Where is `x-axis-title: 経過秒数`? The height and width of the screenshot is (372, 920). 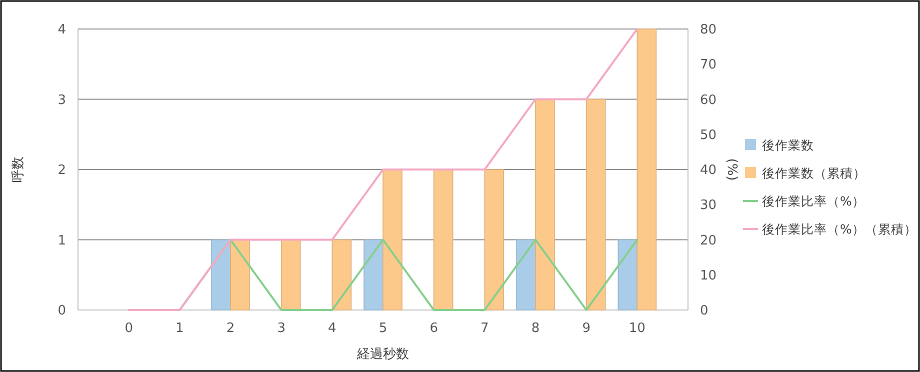
x-axis-title: 経過秒数 is located at coordinates (382, 354).